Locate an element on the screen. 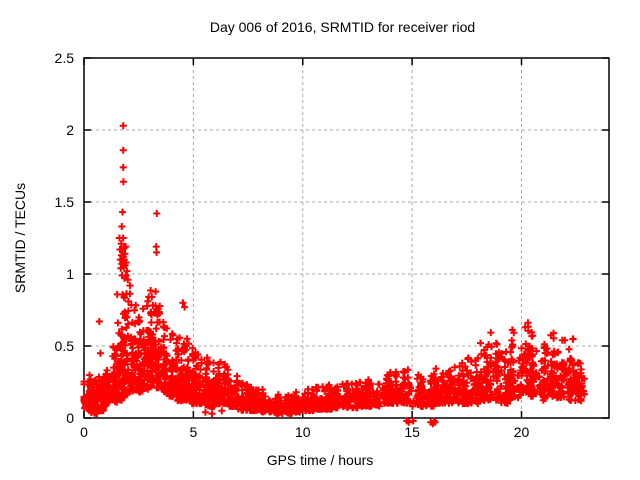  y-axis-label: SRMTID / TECUs is located at coordinates (20, 238).